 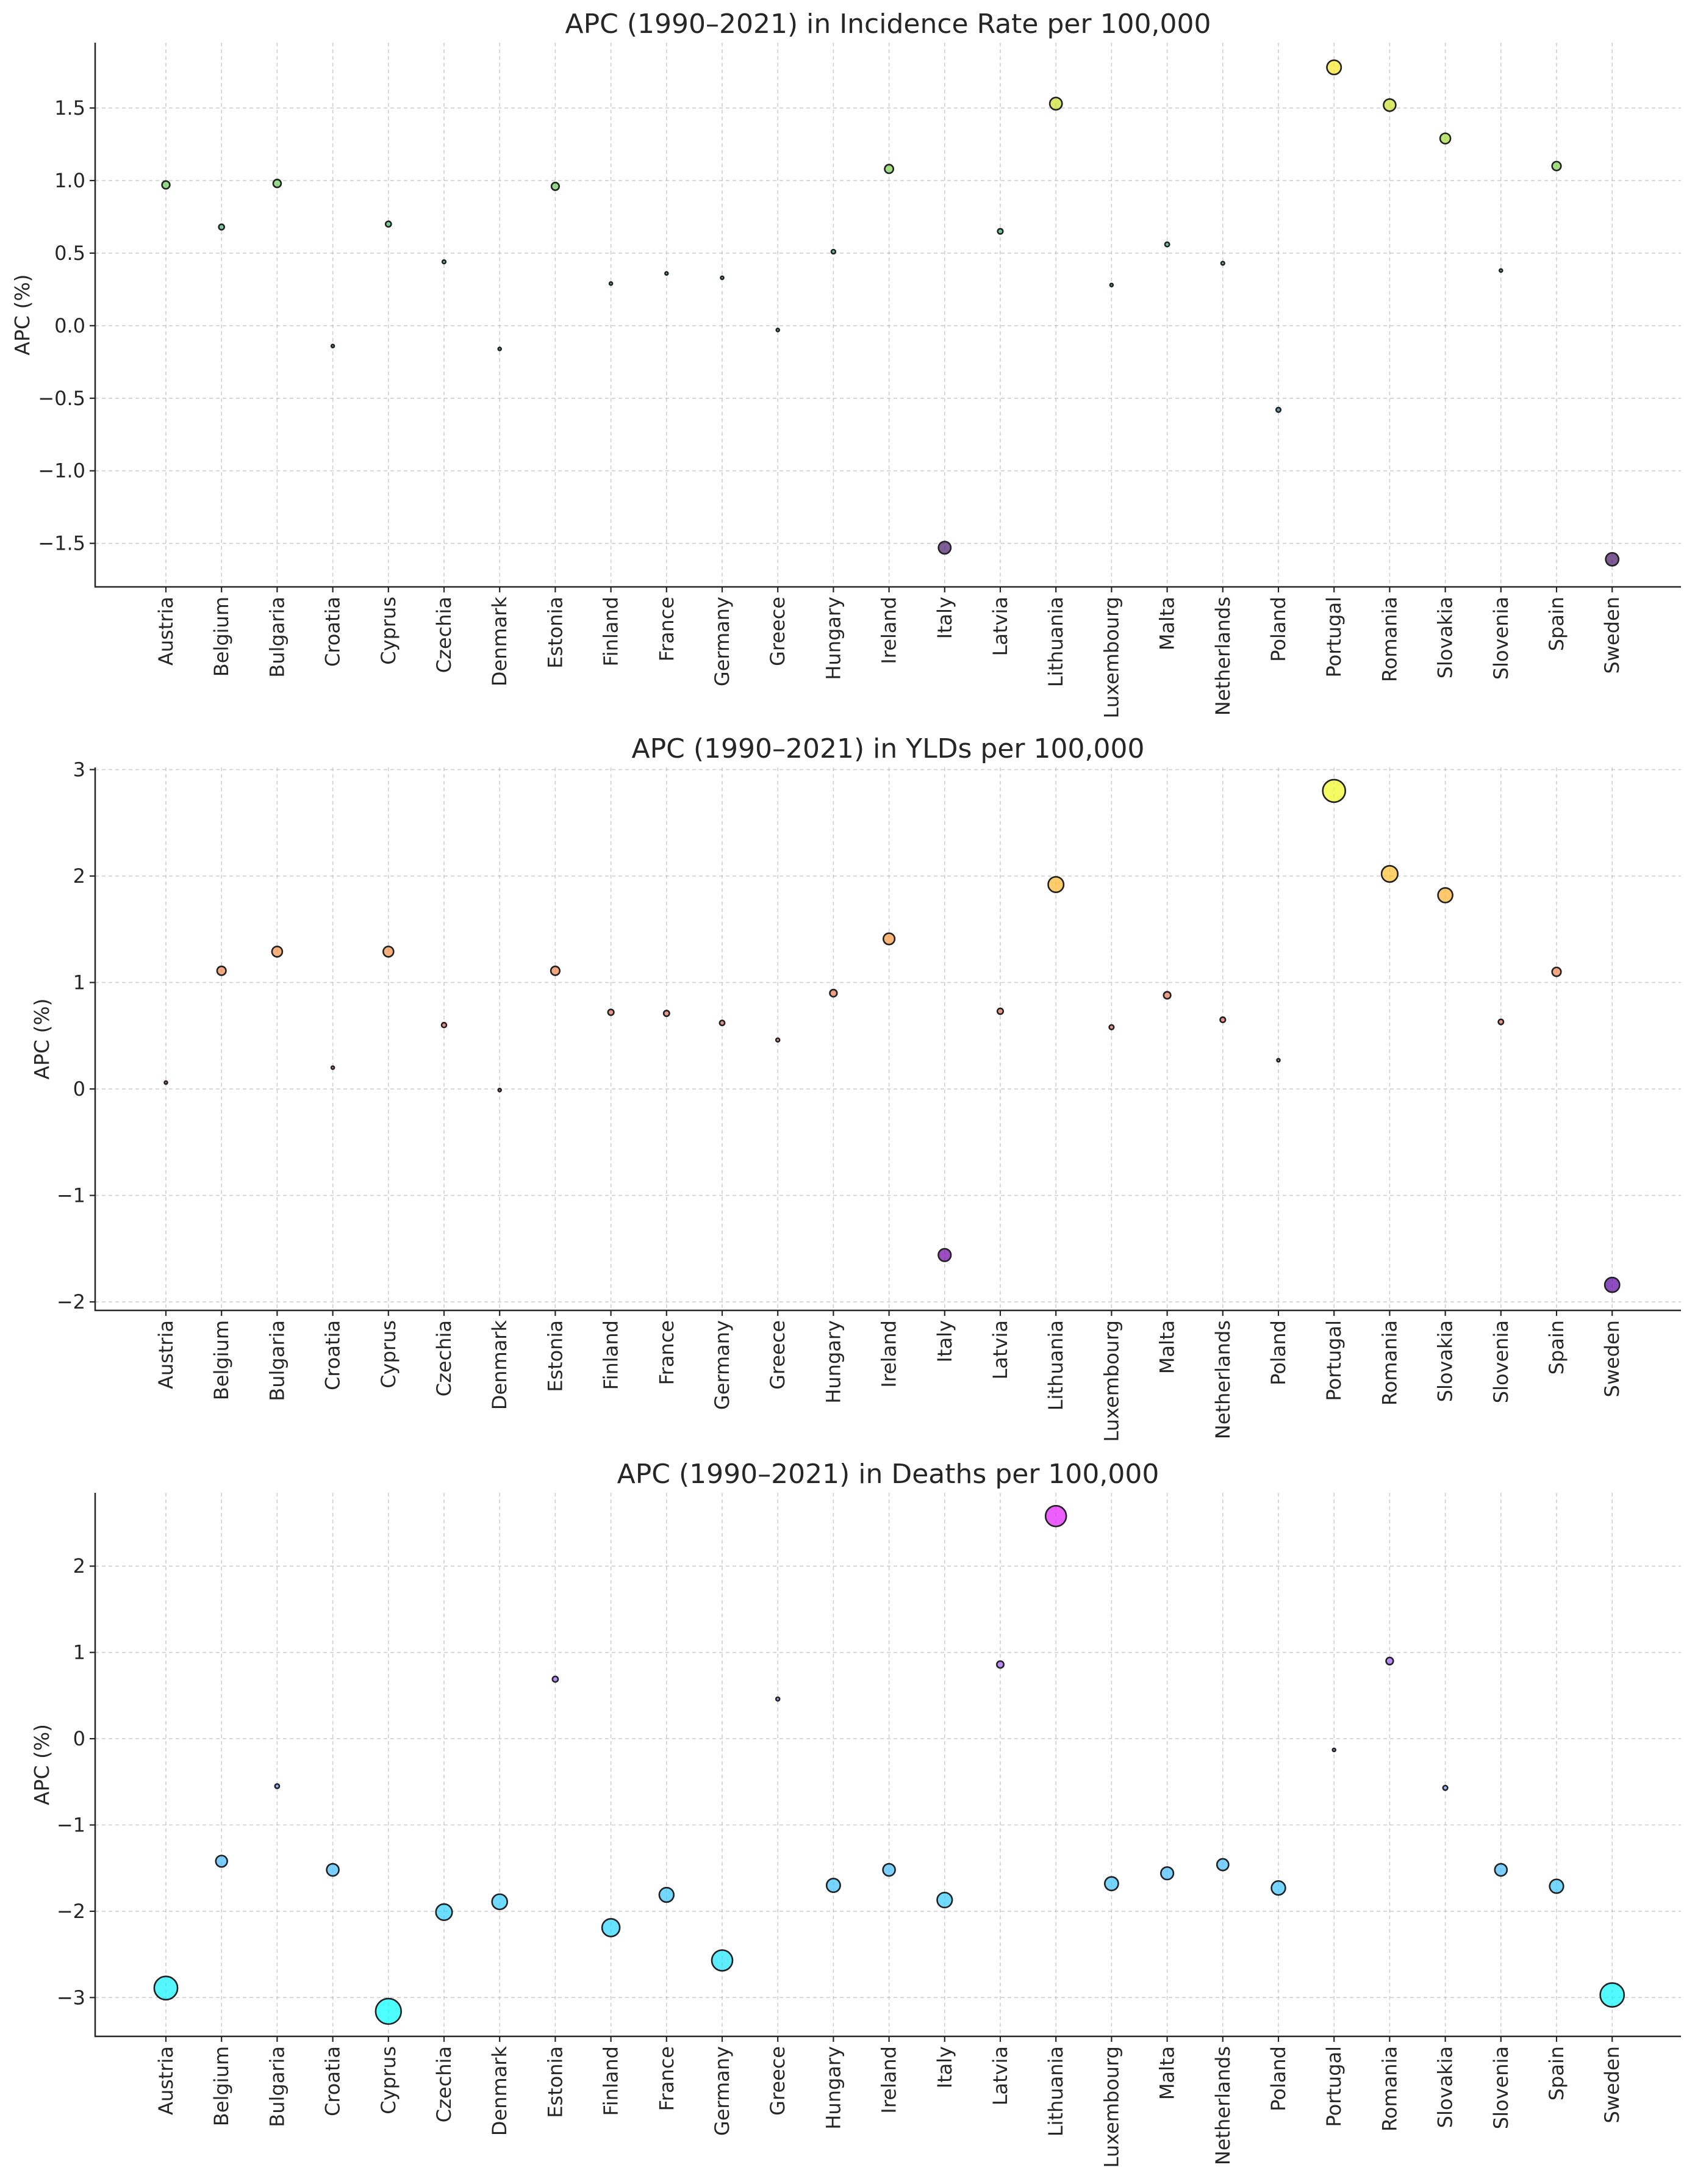 I want to click on x-tick-label: Portugal, so click(x=1334, y=637).